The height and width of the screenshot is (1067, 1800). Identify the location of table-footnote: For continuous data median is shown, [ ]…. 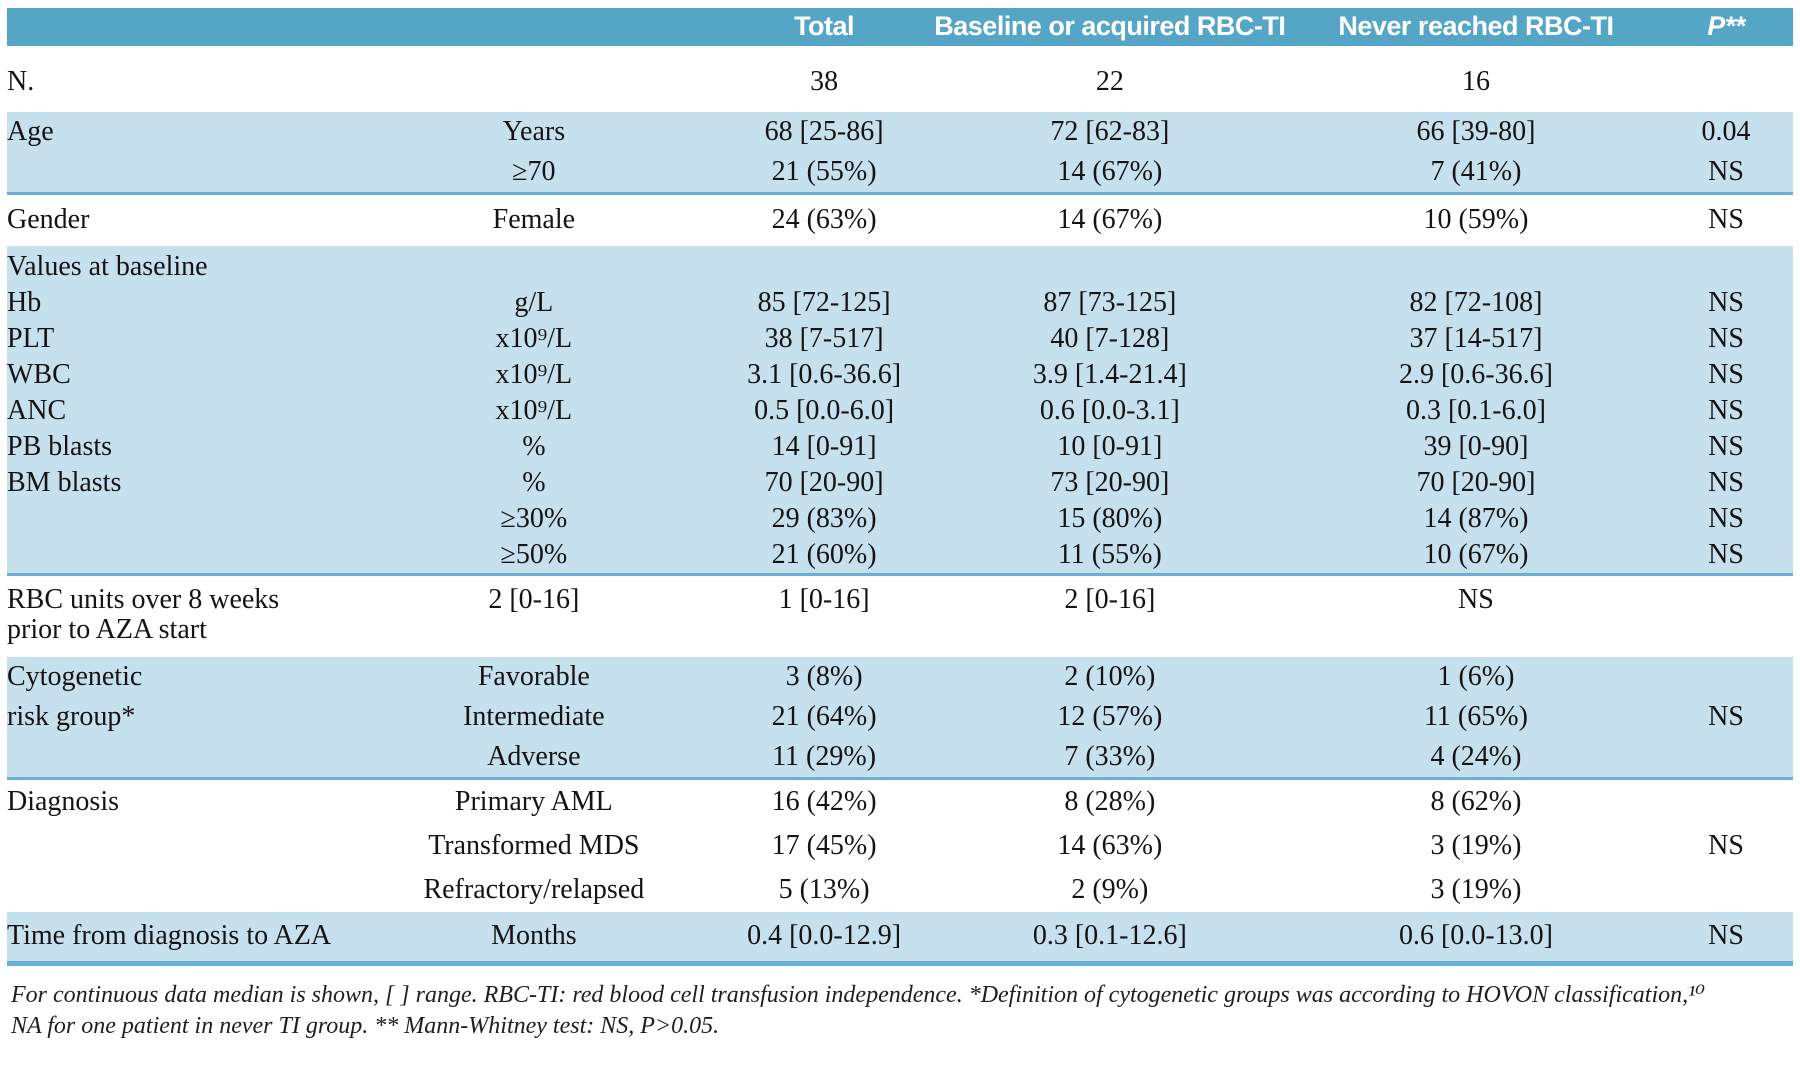
(900, 1011).